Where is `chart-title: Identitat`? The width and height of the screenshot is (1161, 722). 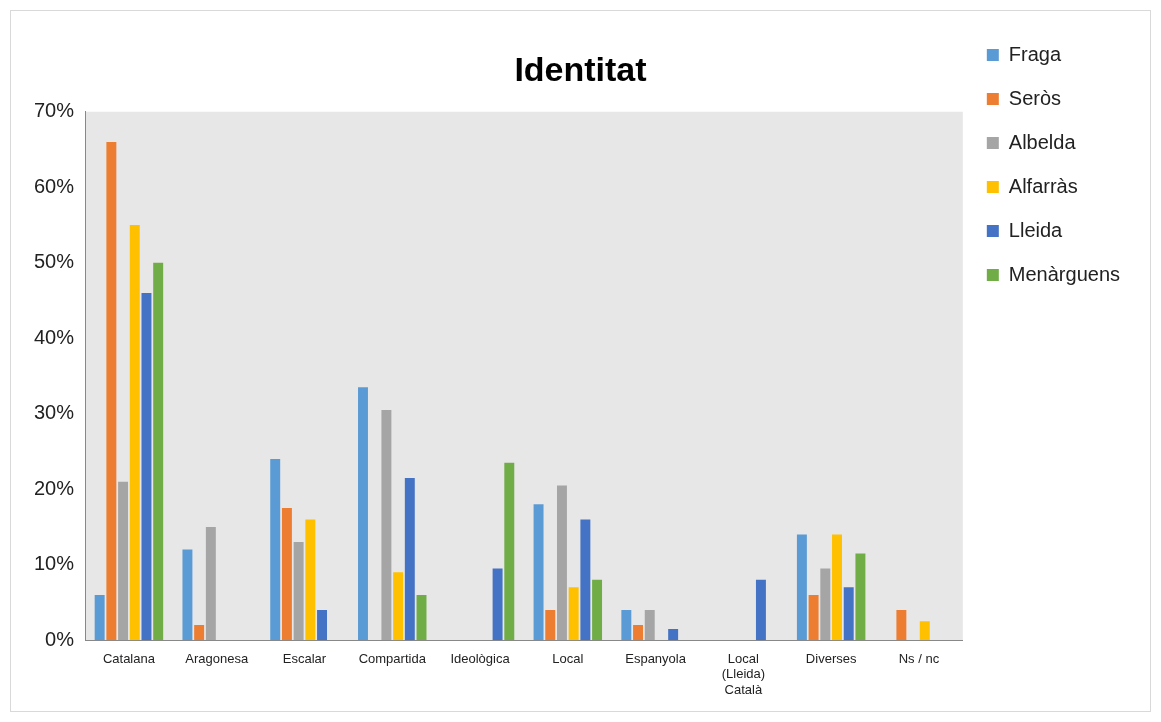
chart-title: Identitat is located at coordinates (580, 68).